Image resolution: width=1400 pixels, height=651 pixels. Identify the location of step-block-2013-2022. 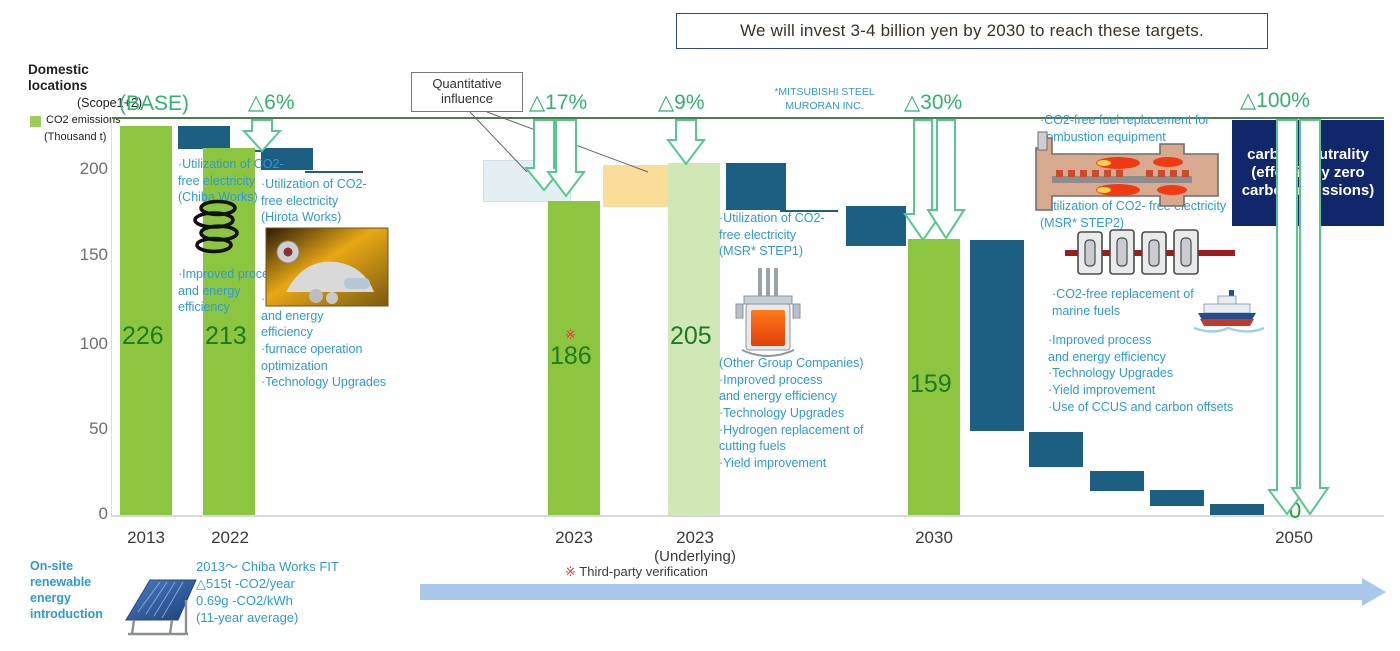
(204, 137).